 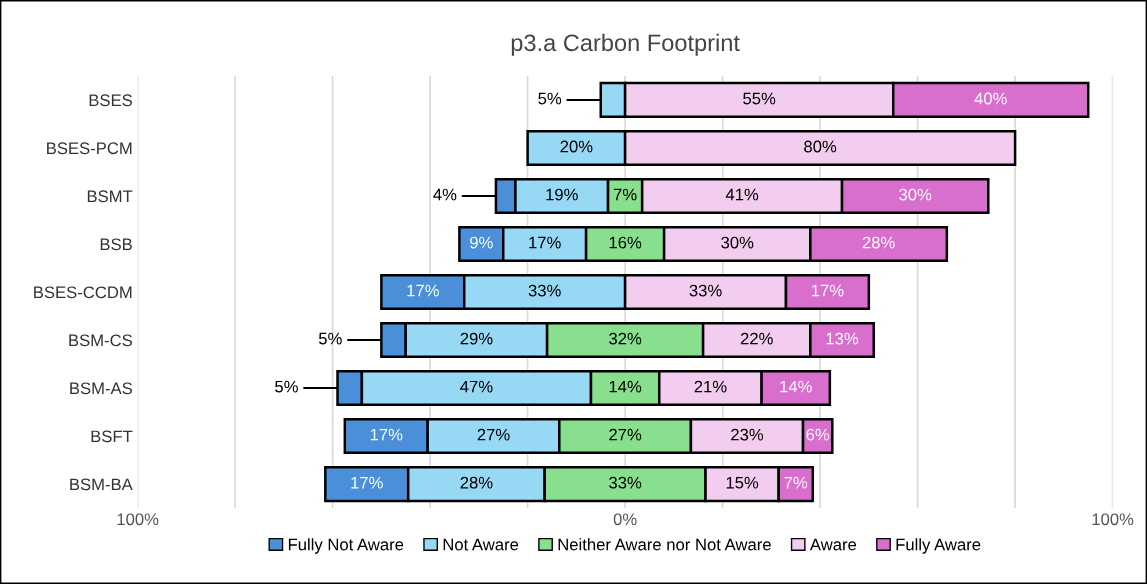 What do you see at coordinates (747, 434) in the screenshot?
I see `data-label: 23%` at bounding box center [747, 434].